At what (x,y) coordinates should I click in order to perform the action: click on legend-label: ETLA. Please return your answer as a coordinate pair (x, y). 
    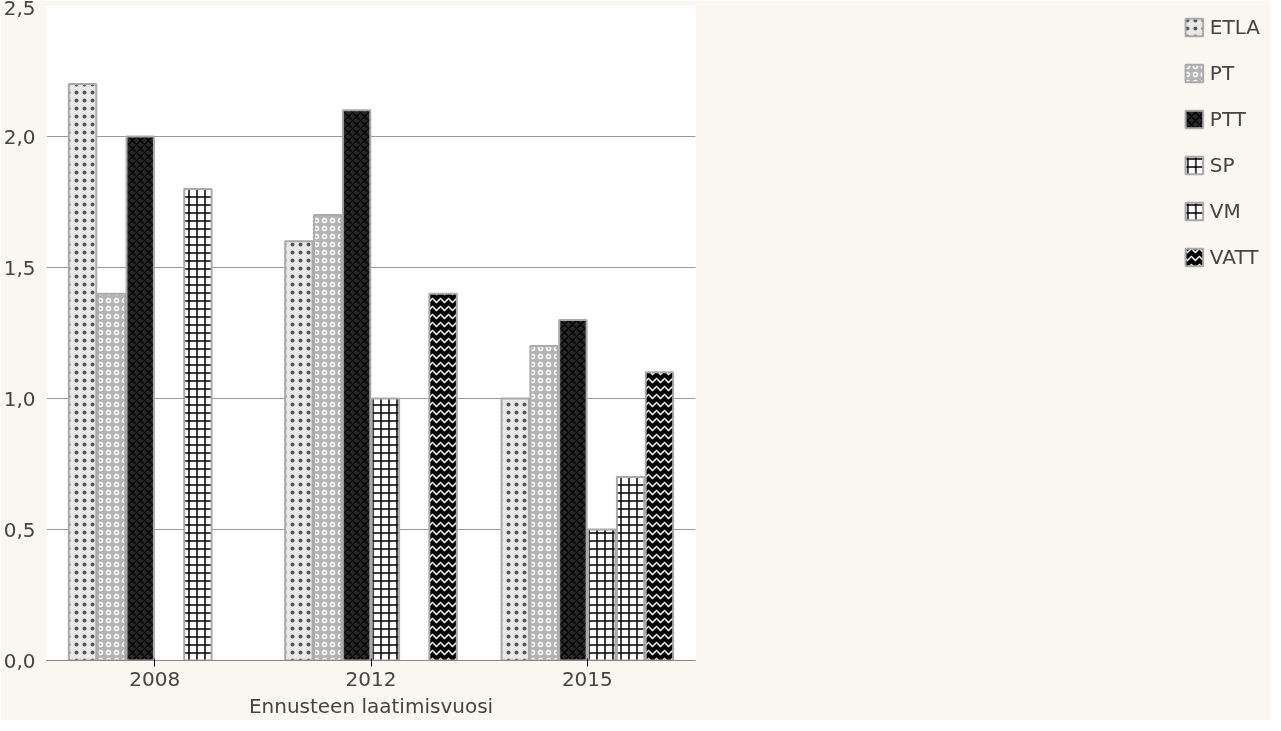
    Looking at the image, I should click on (1234, 27).